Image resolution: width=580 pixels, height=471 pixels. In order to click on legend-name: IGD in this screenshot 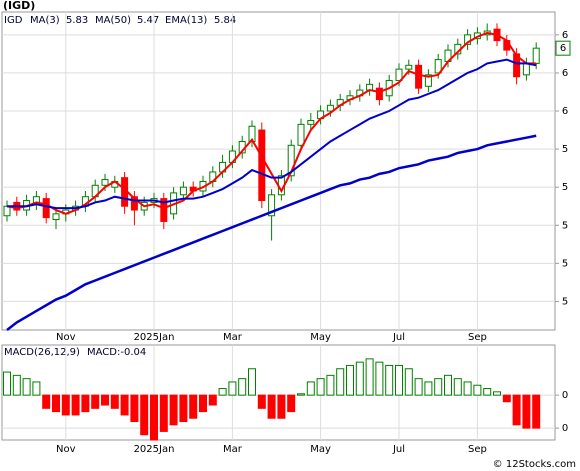, I will do `click(13, 20)`.